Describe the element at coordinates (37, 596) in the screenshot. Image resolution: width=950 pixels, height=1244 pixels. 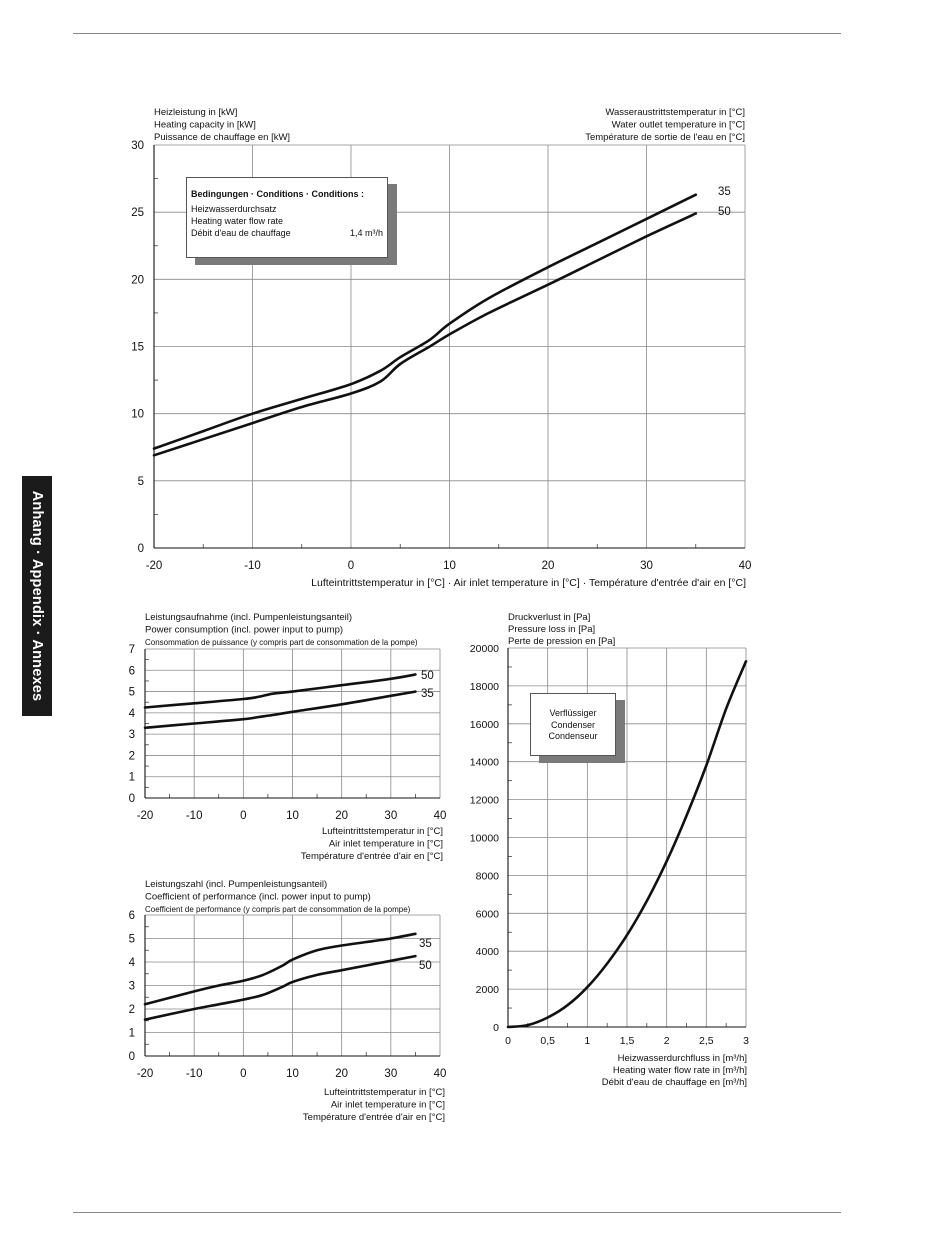
I see `side-tab: Anhang · Appendix · Annexes` at that location.